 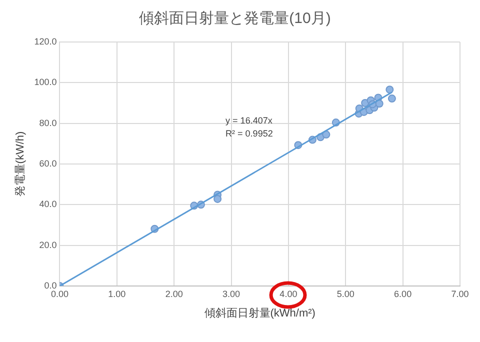 What do you see at coordinates (50, 285) in the screenshot?
I see `y-tick-label: 0.0` at bounding box center [50, 285].